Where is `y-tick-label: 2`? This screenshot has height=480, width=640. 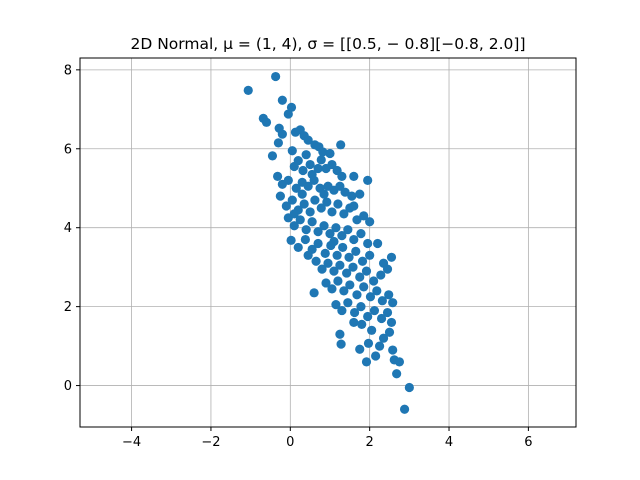
y-tick-label: 2 is located at coordinates (68, 307).